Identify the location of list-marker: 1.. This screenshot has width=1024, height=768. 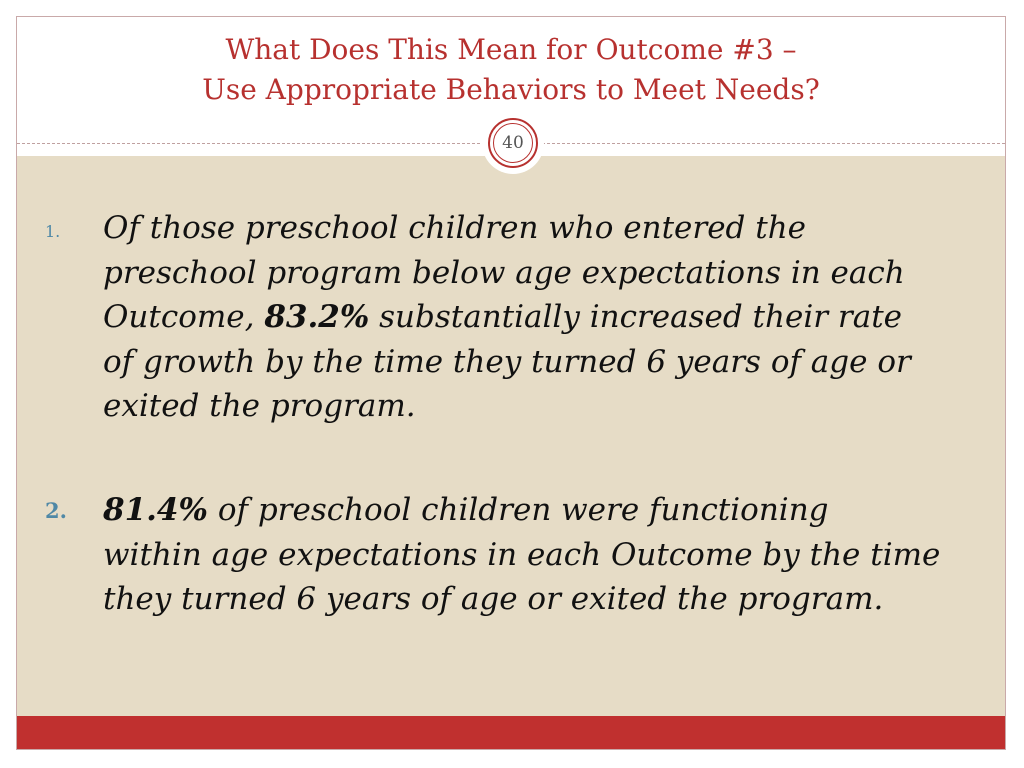
(53, 231).